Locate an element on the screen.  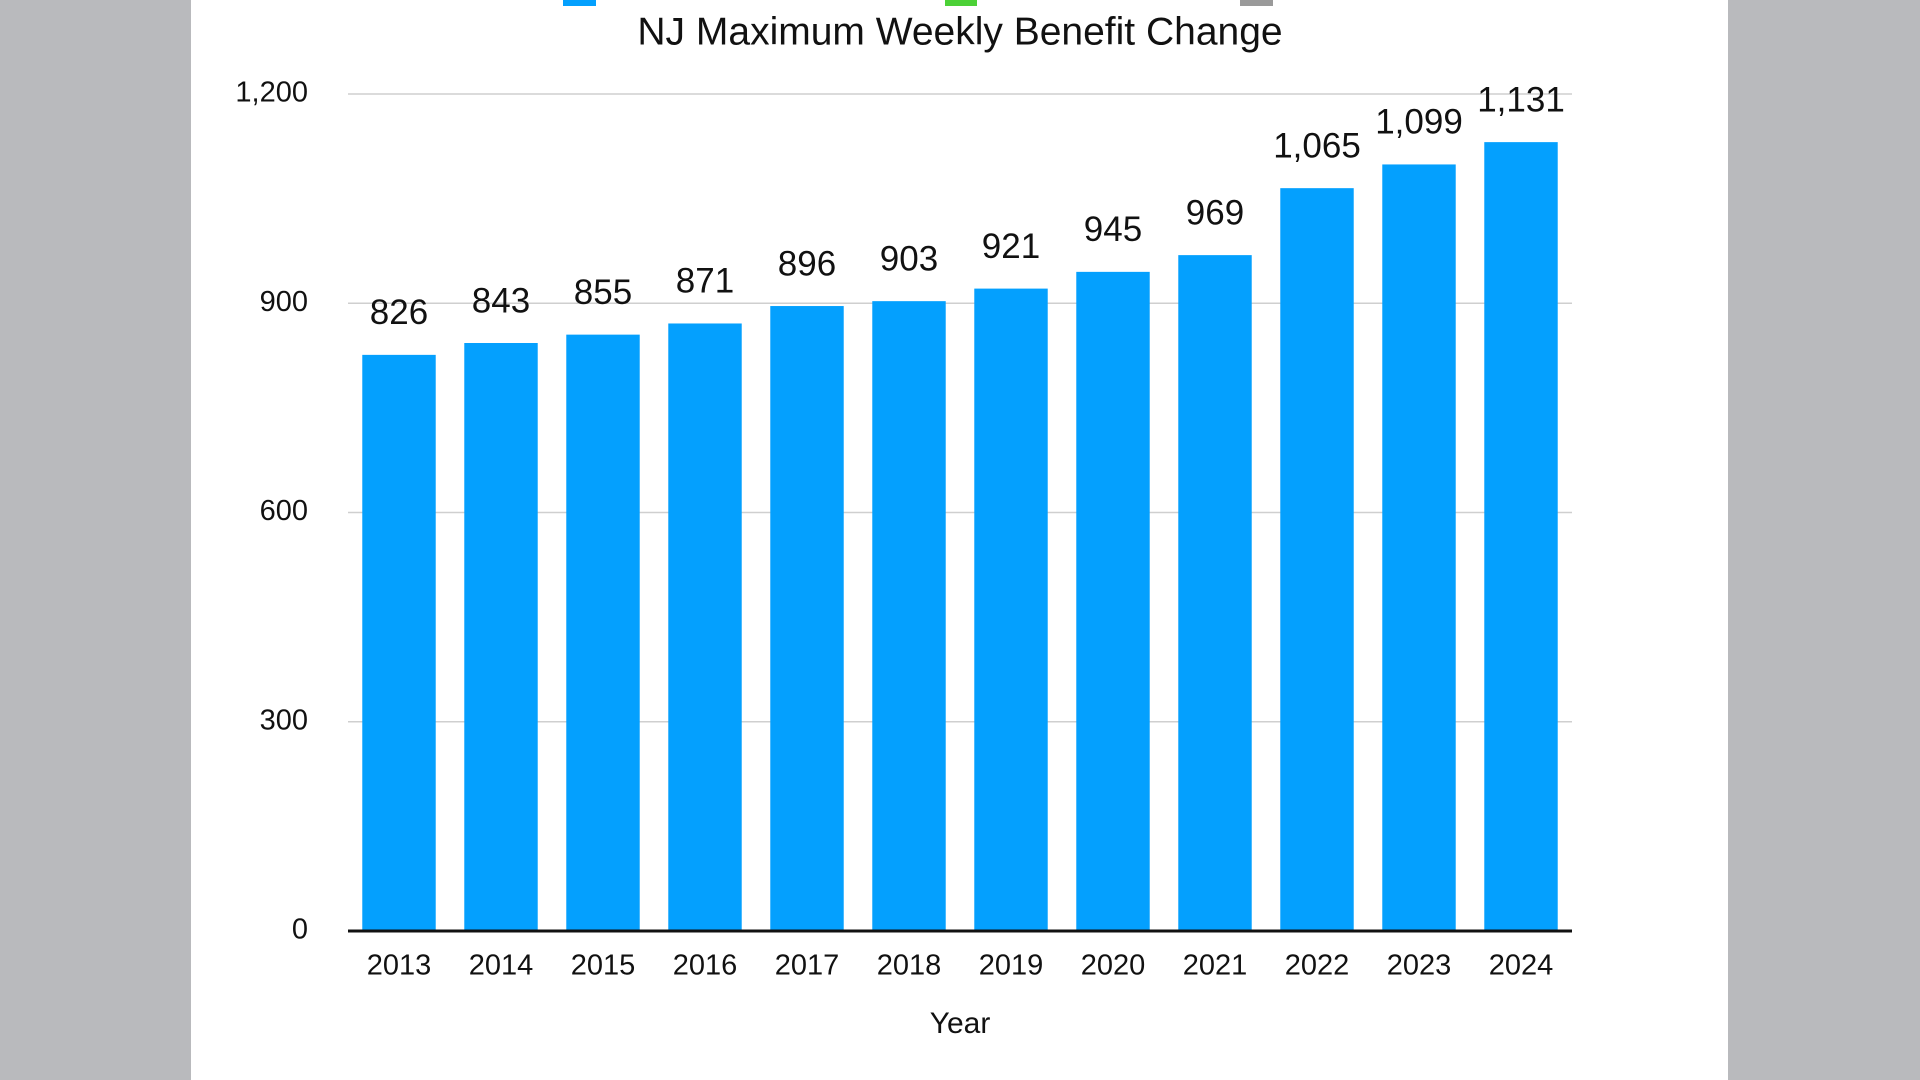
y-tick-label: 600 is located at coordinates (284, 511).